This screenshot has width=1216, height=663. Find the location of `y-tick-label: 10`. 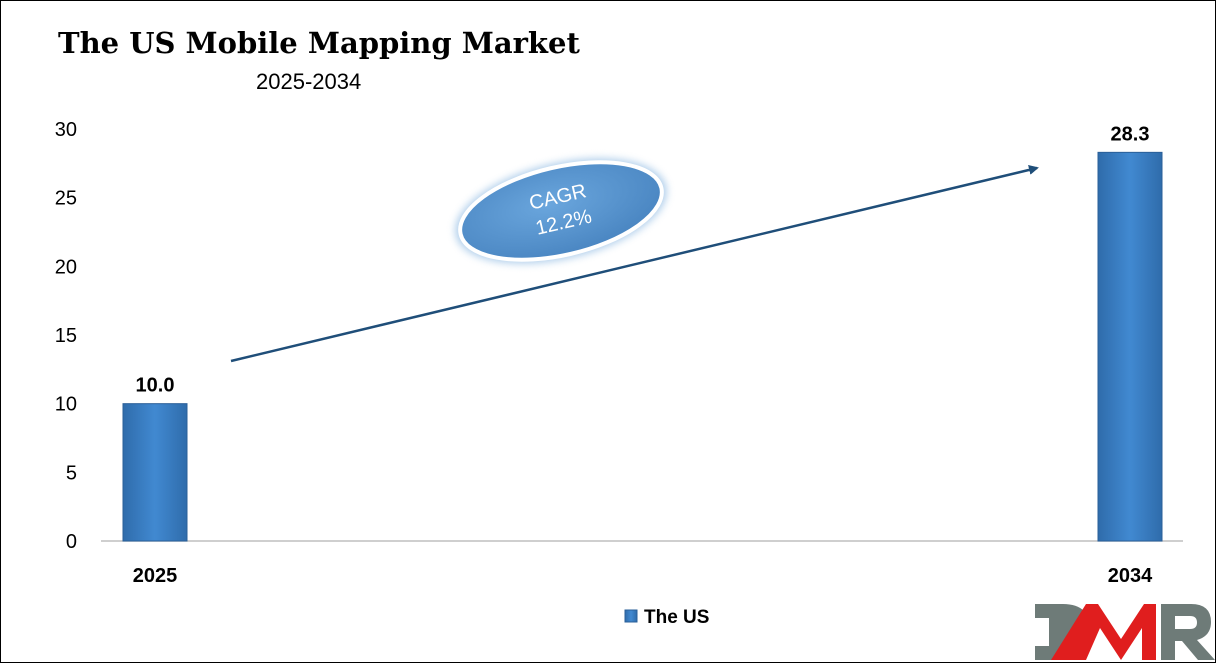

y-tick-label: 10 is located at coordinates (66, 405).